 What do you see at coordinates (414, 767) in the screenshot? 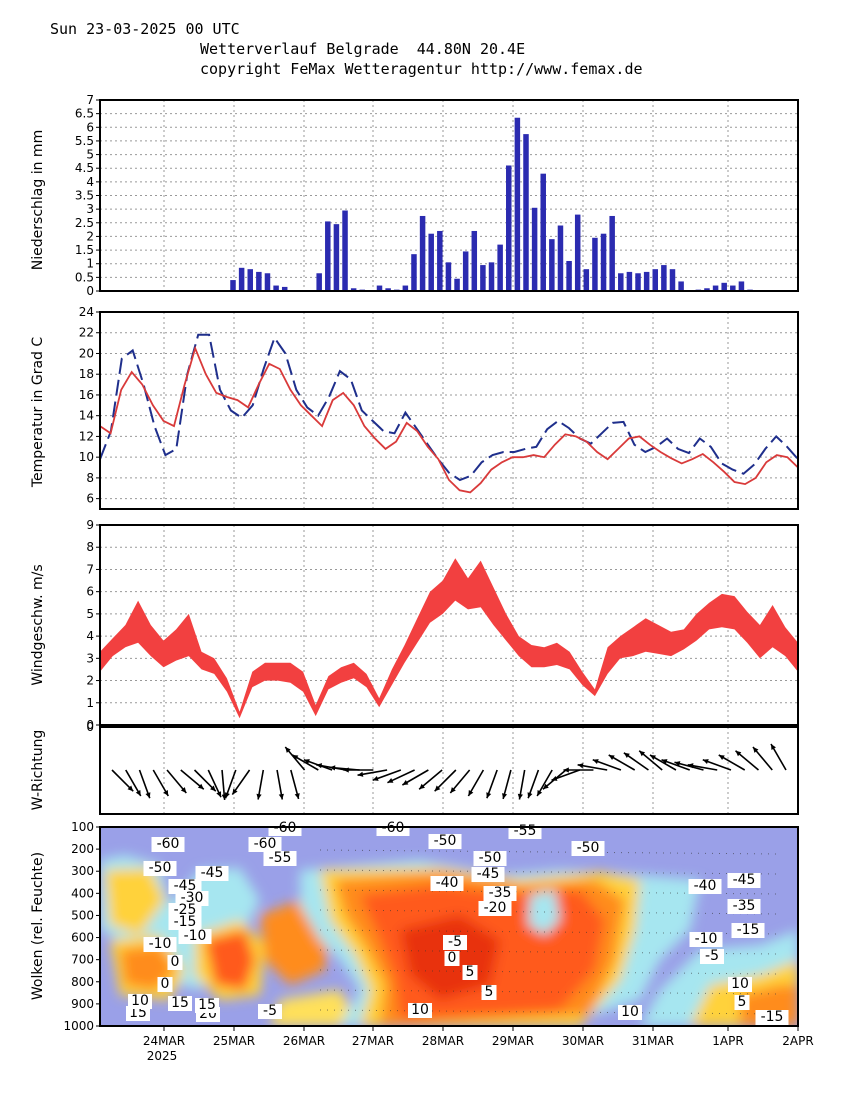
I see `wdir-panel: 0 W-Richtung` at bounding box center [414, 767].